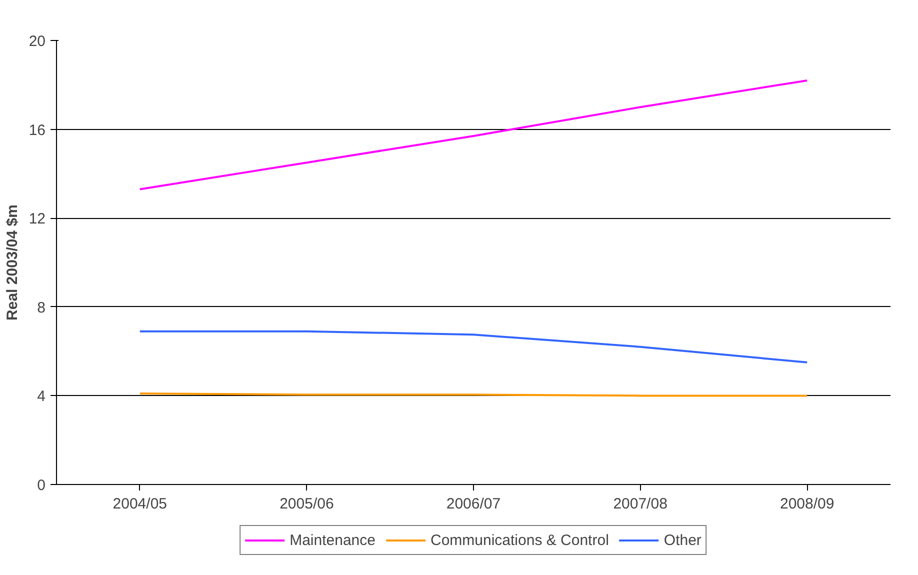 The width and height of the screenshot is (918, 575). What do you see at coordinates (307, 504) in the screenshot?
I see `x-tick-label: 2005/06` at bounding box center [307, 504].